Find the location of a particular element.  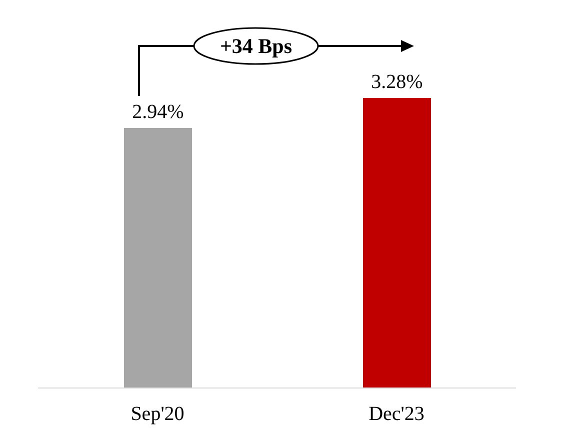

data-label: 2.94% is located at coordinates (158, 112).